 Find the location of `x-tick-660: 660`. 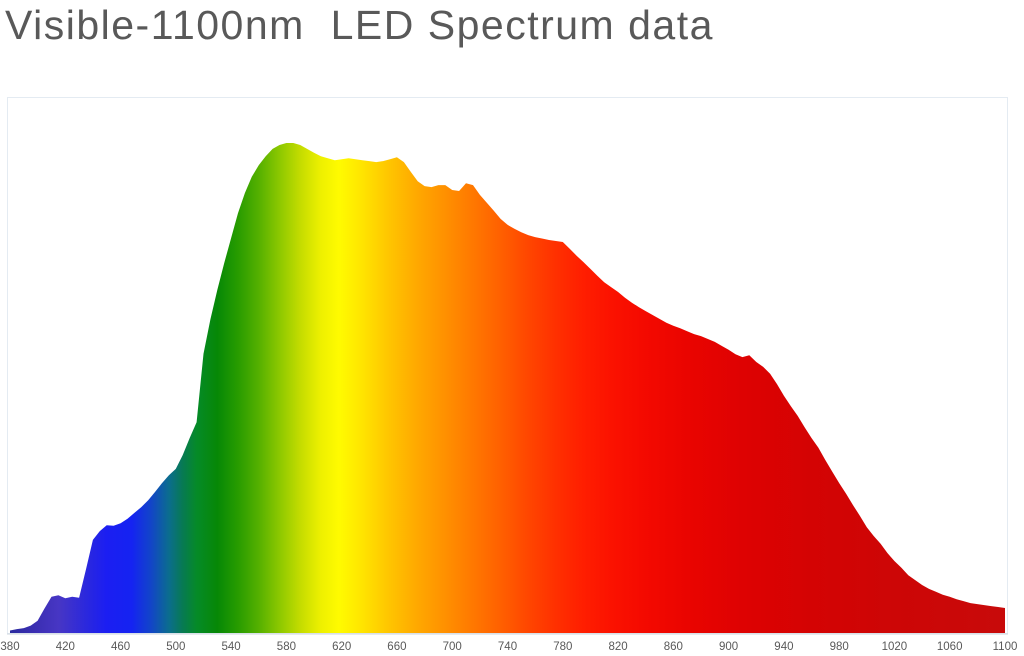

x-tick-660: 660 is located at coordinates (396, 647).